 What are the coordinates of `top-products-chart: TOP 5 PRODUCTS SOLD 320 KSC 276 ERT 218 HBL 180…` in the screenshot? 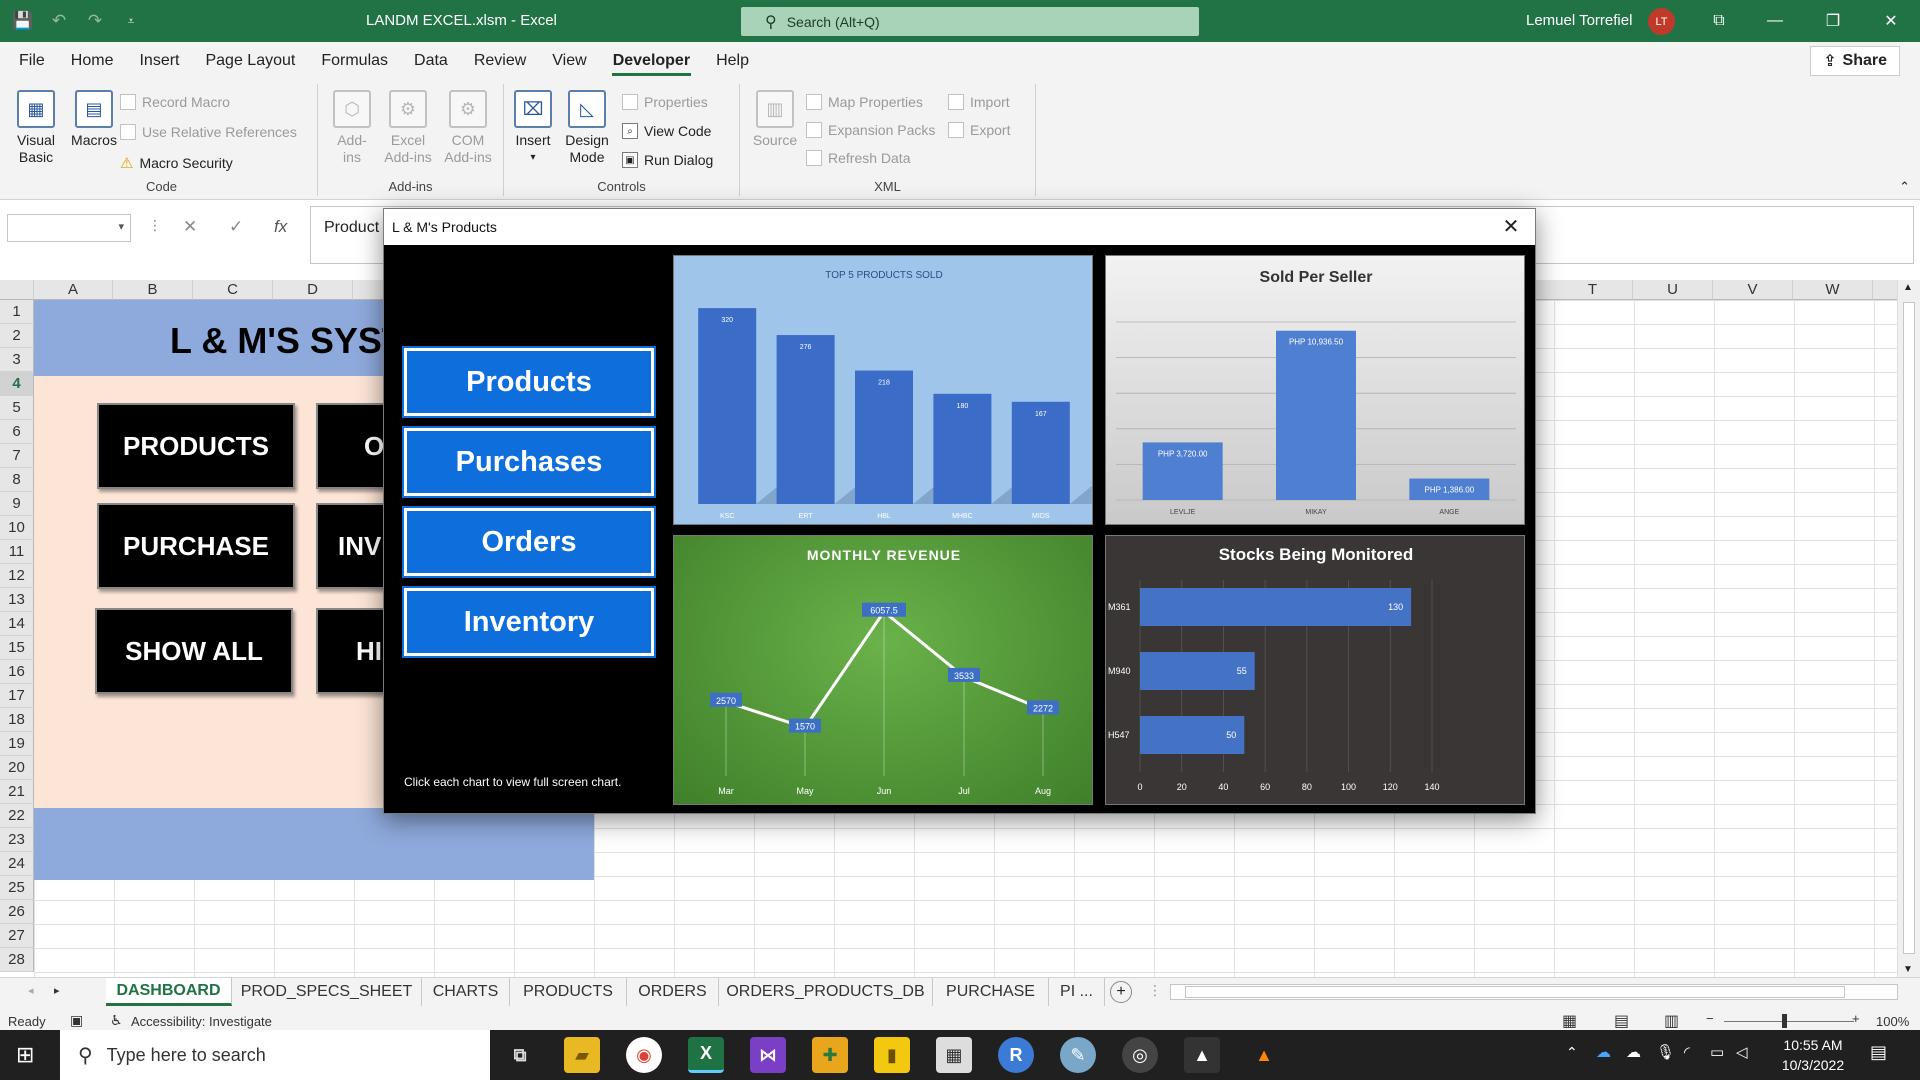 It's located at (883, 390).